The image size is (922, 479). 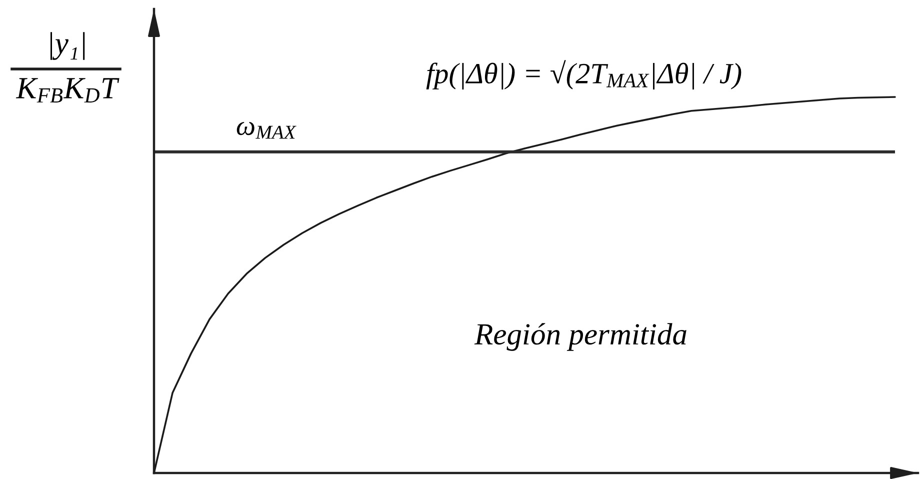 I want to click on annotation: Región permitida, so click(x=580, y=337).